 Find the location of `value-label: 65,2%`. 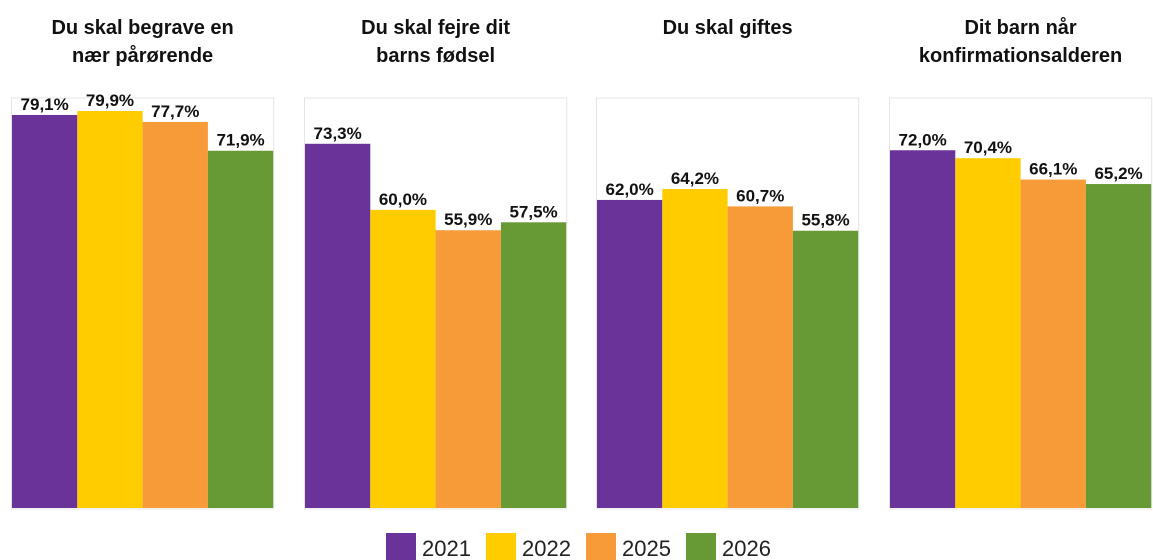

value-label: 65,2% is located at coordinates (1118, 173).